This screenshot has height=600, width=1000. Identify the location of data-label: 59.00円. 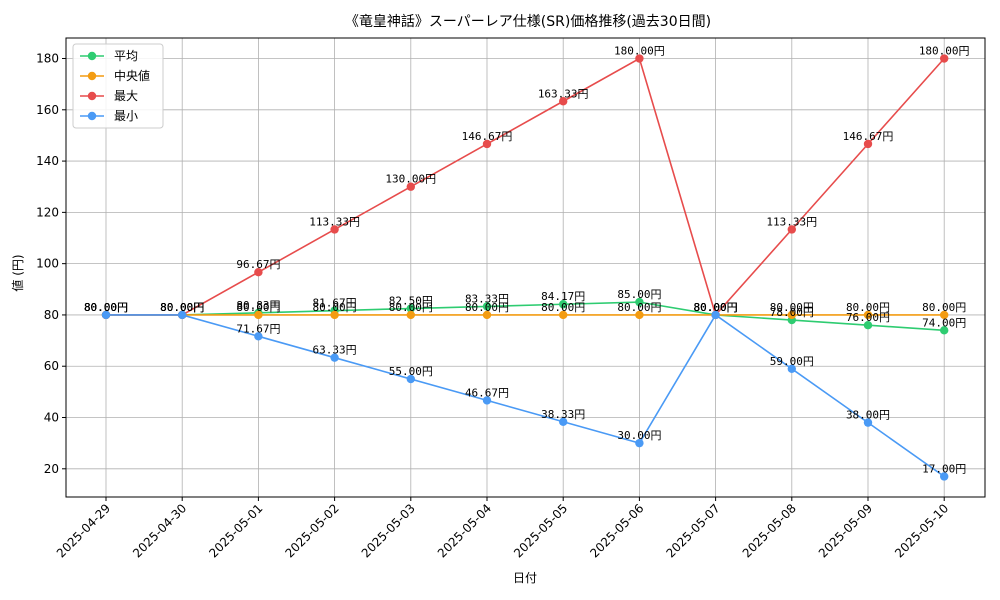
(792, 361).